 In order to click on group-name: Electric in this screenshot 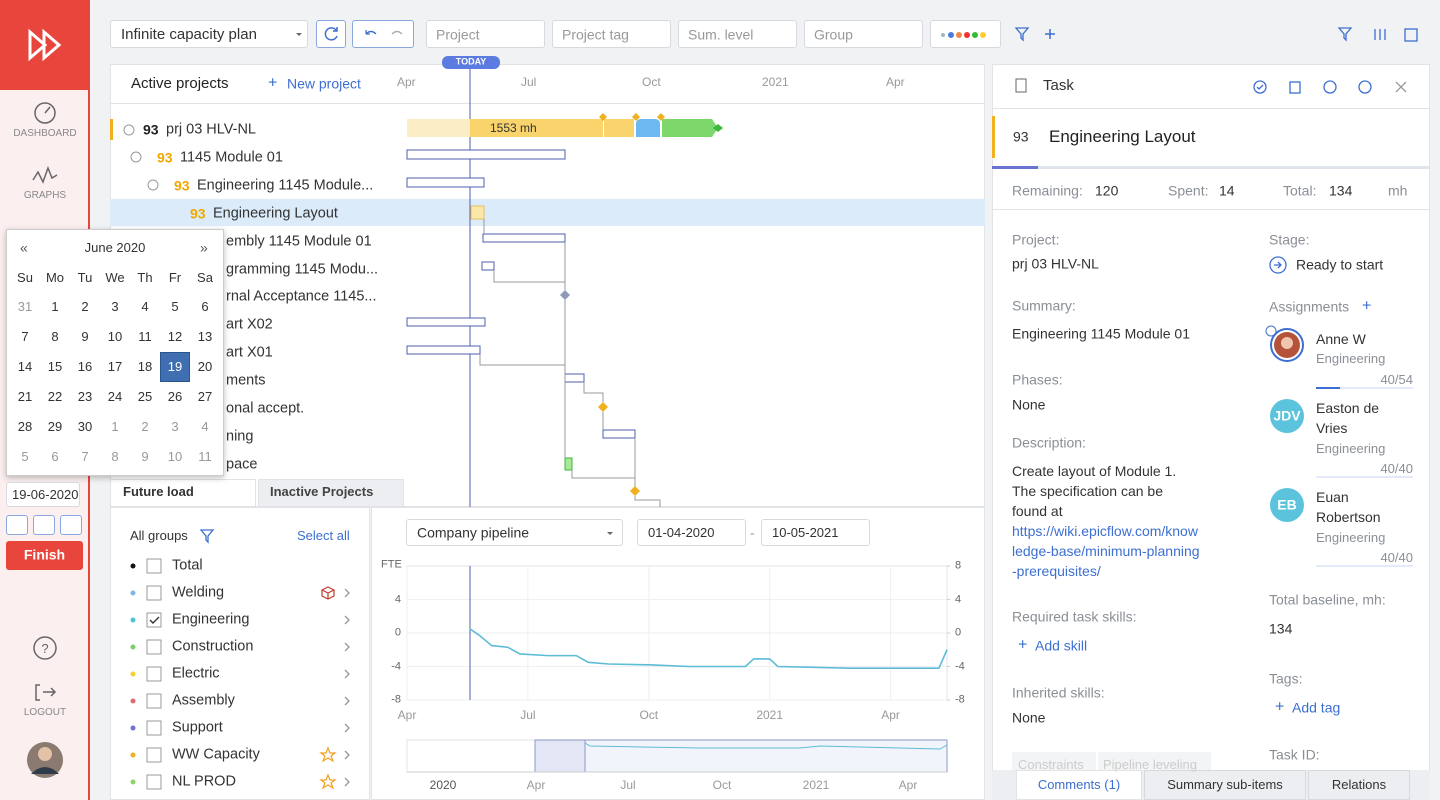, I will do `click(196, 673)`.